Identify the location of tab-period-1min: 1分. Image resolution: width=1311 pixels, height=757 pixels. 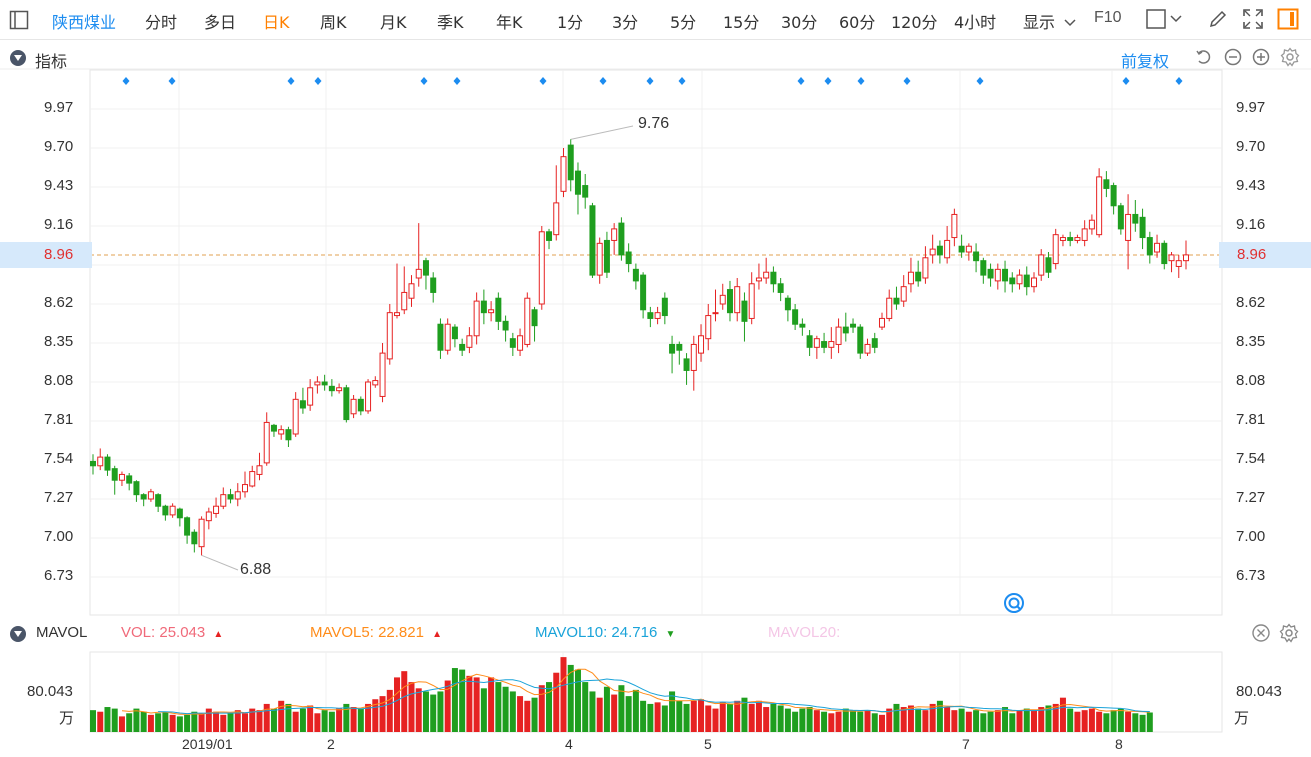
(570, 22).